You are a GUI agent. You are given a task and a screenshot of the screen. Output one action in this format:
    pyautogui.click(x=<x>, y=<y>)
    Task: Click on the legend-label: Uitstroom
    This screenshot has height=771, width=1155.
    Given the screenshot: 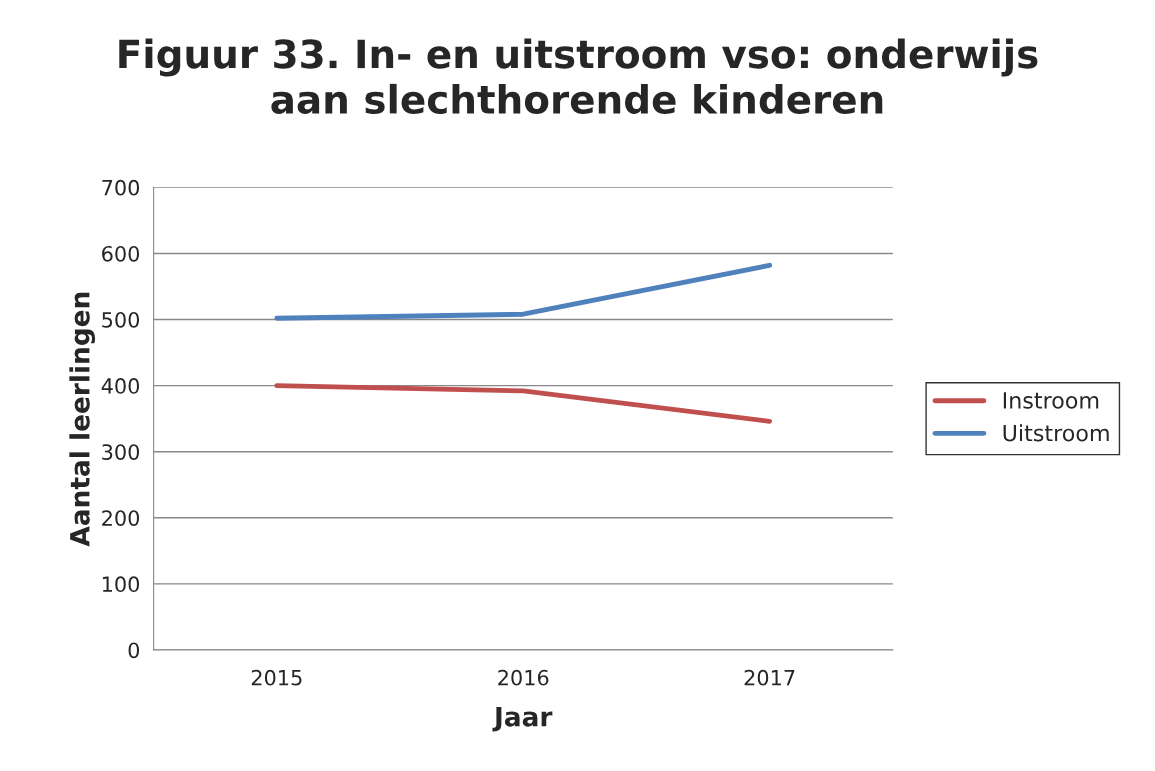 What is the action you would take?
    pyautogui.click(x=1056, y=433)
    